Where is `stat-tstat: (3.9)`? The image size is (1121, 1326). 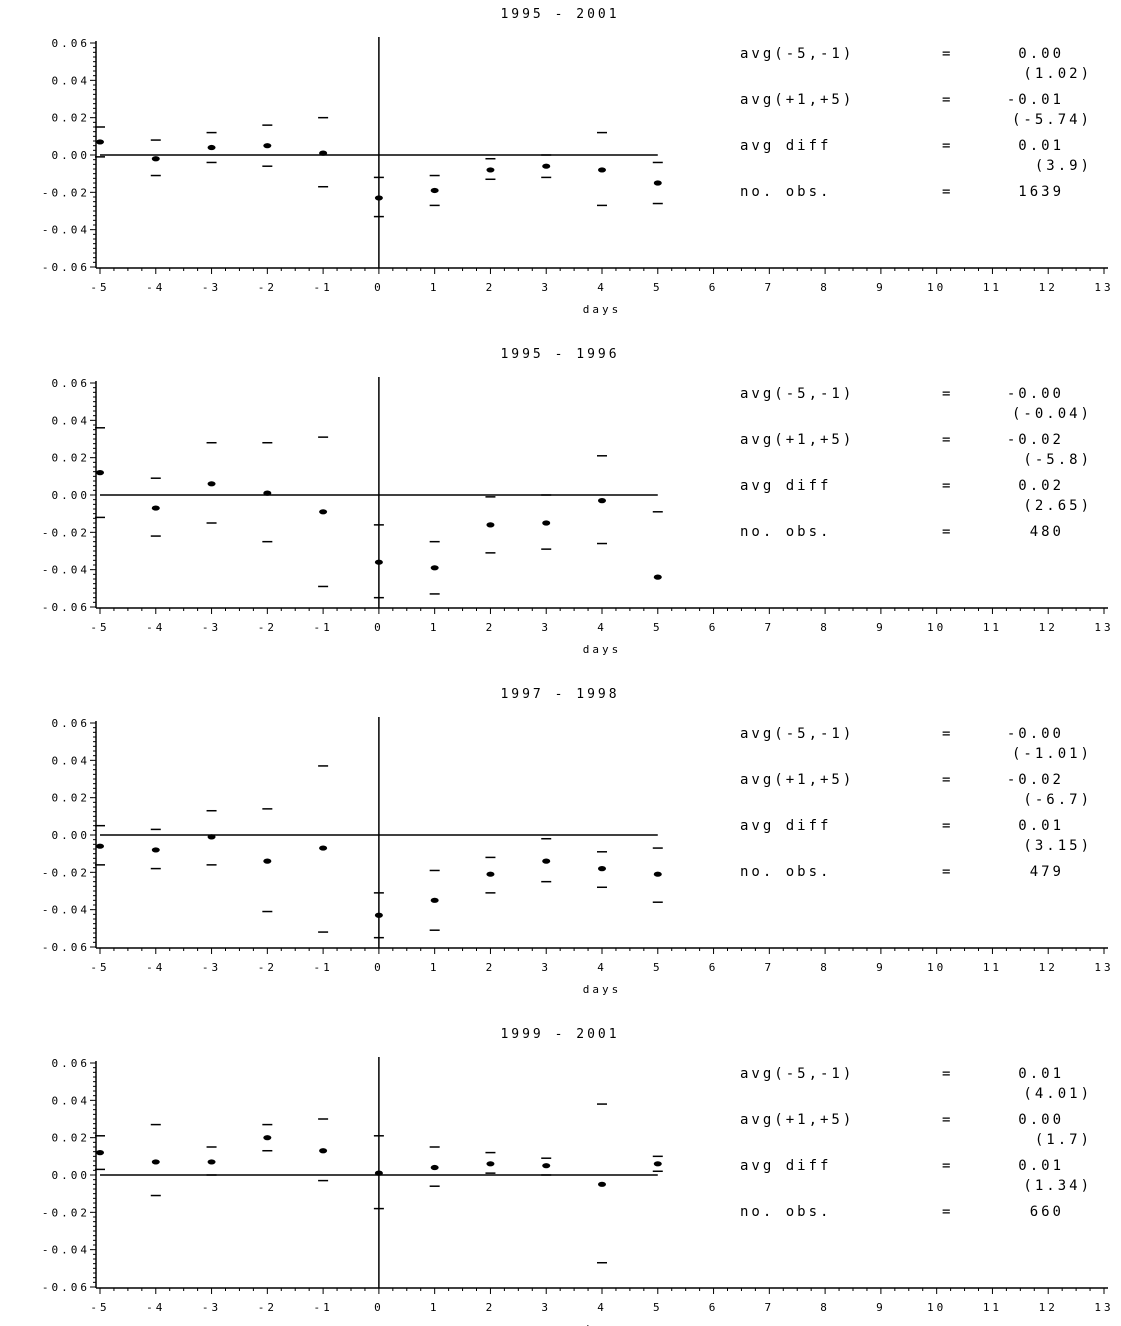 stat-tstat: (3.9) is located at coordinates (1063, 166).